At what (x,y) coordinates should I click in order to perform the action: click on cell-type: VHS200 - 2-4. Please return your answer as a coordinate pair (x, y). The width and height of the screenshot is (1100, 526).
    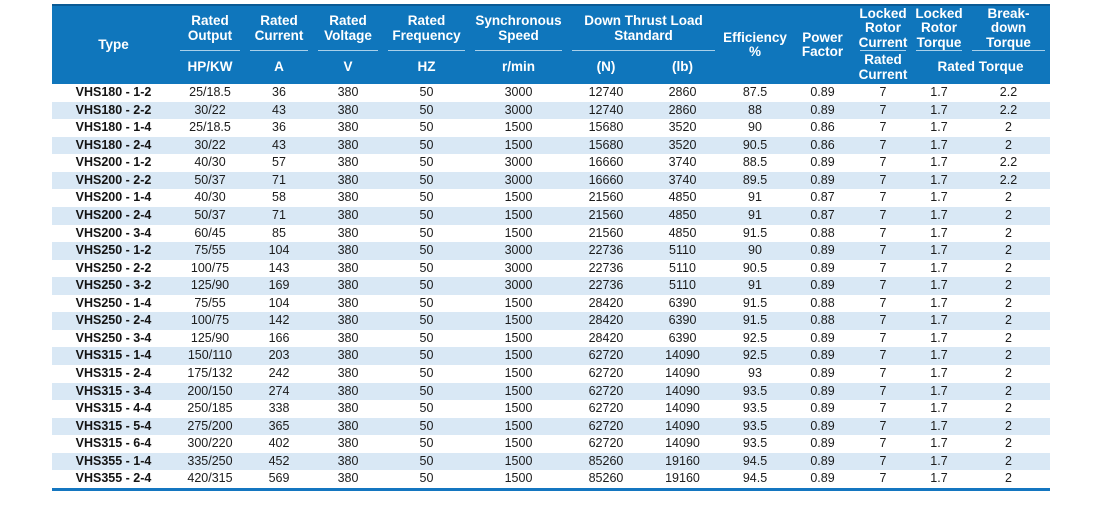
    Looking at the image, I should click on (113, 214).